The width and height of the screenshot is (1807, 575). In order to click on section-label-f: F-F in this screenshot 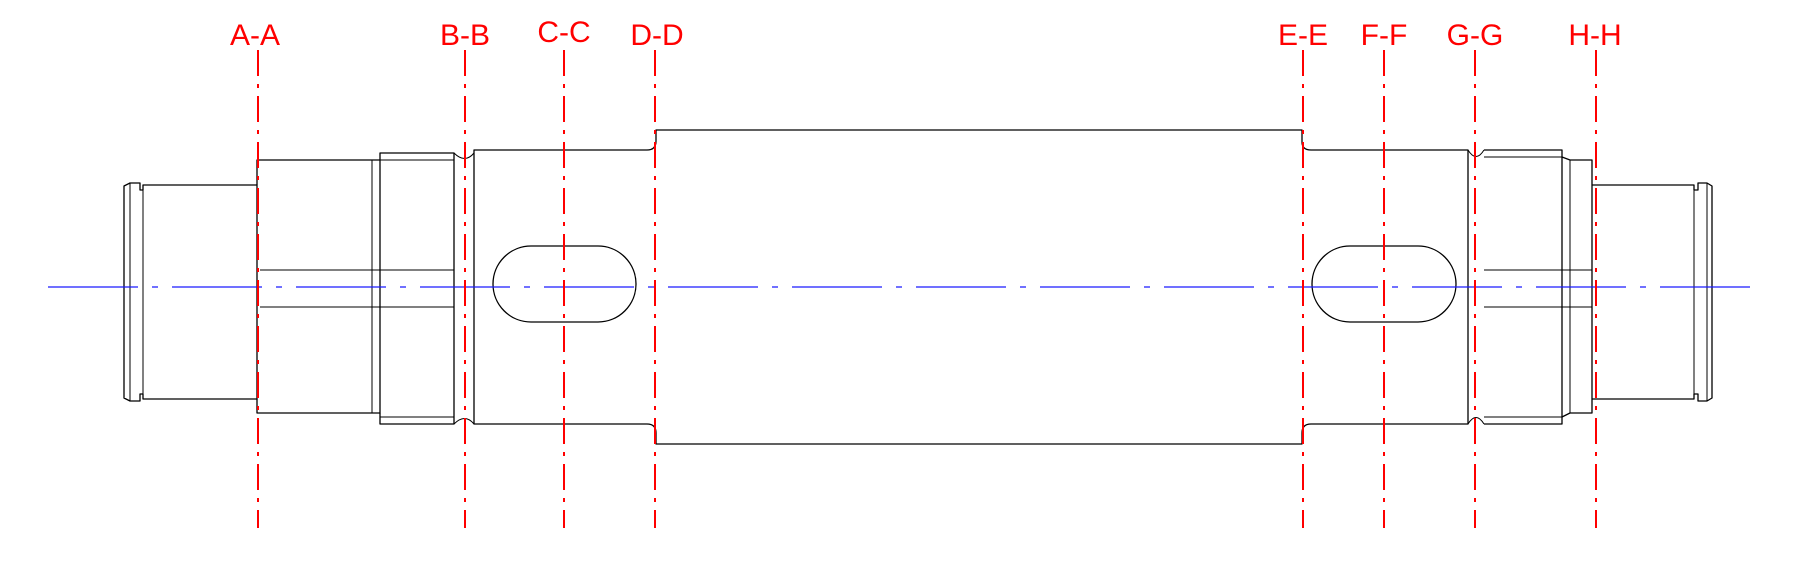, I will do `click(1384, 35)`.